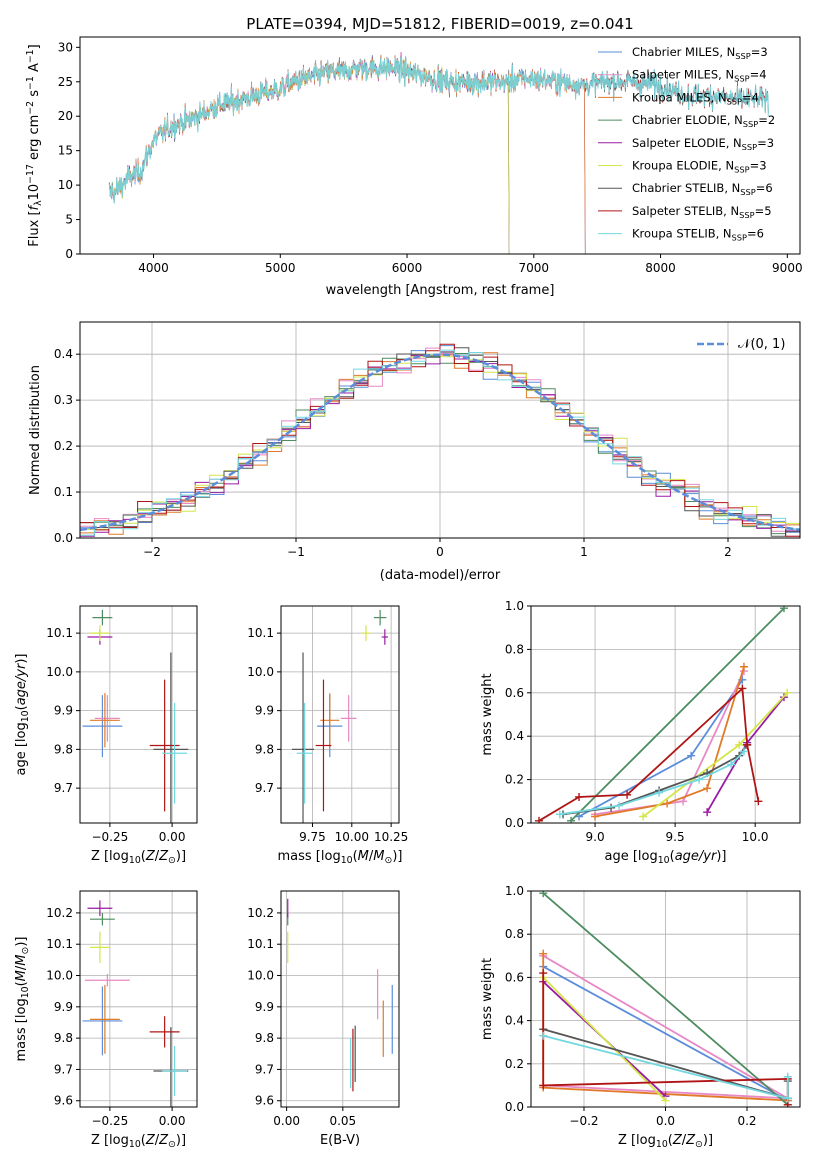  What do you see at coordinates (143, 1140) in the screenshot?
I see `mass_vs_Z-xlabel-part: (` at bounding box center [143, 1140].